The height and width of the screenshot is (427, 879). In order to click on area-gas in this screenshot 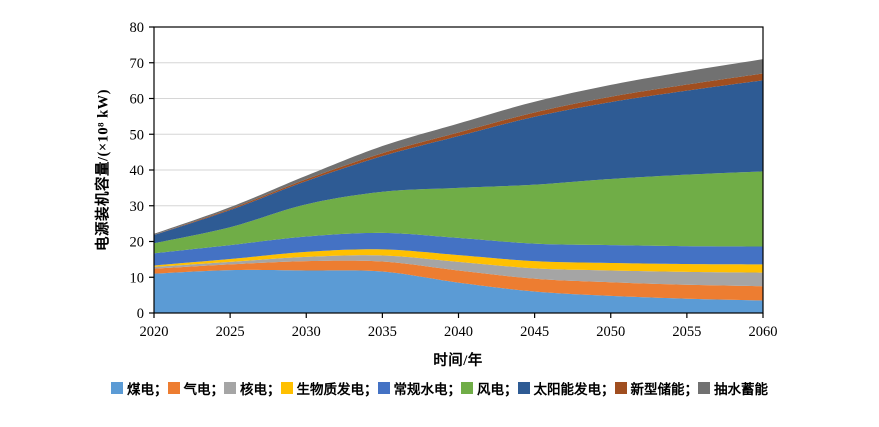, I will do `click(458, 280)`.